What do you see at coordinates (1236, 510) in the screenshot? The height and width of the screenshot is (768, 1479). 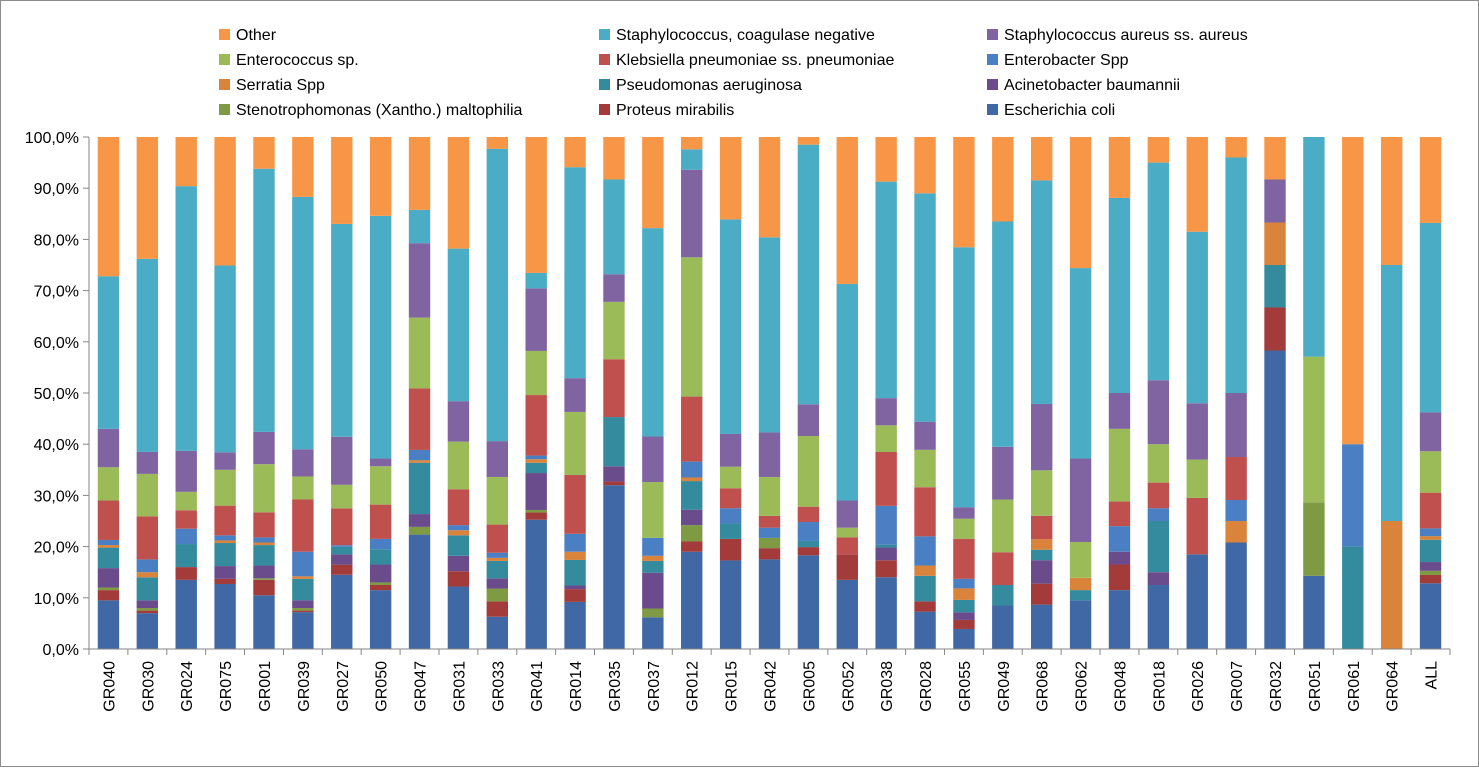 I see `bar-segment-gr007-enterobacter-spp` at bounding box center [1236, 510].